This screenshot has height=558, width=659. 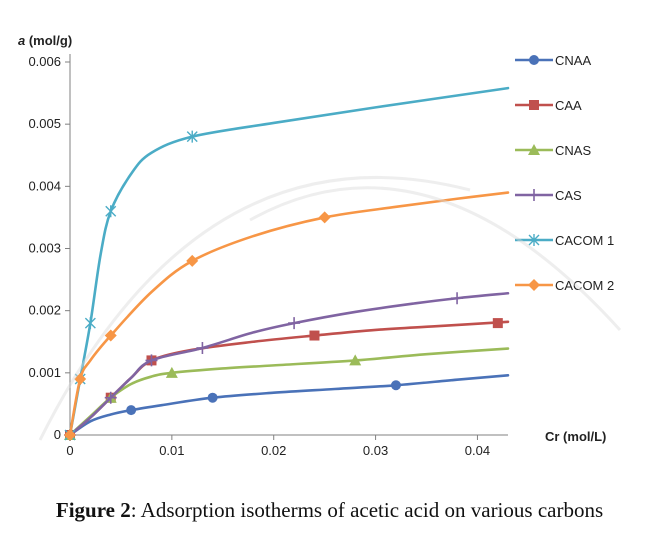 I want to click on series-line-cnaa, so click(x=289, y=405).